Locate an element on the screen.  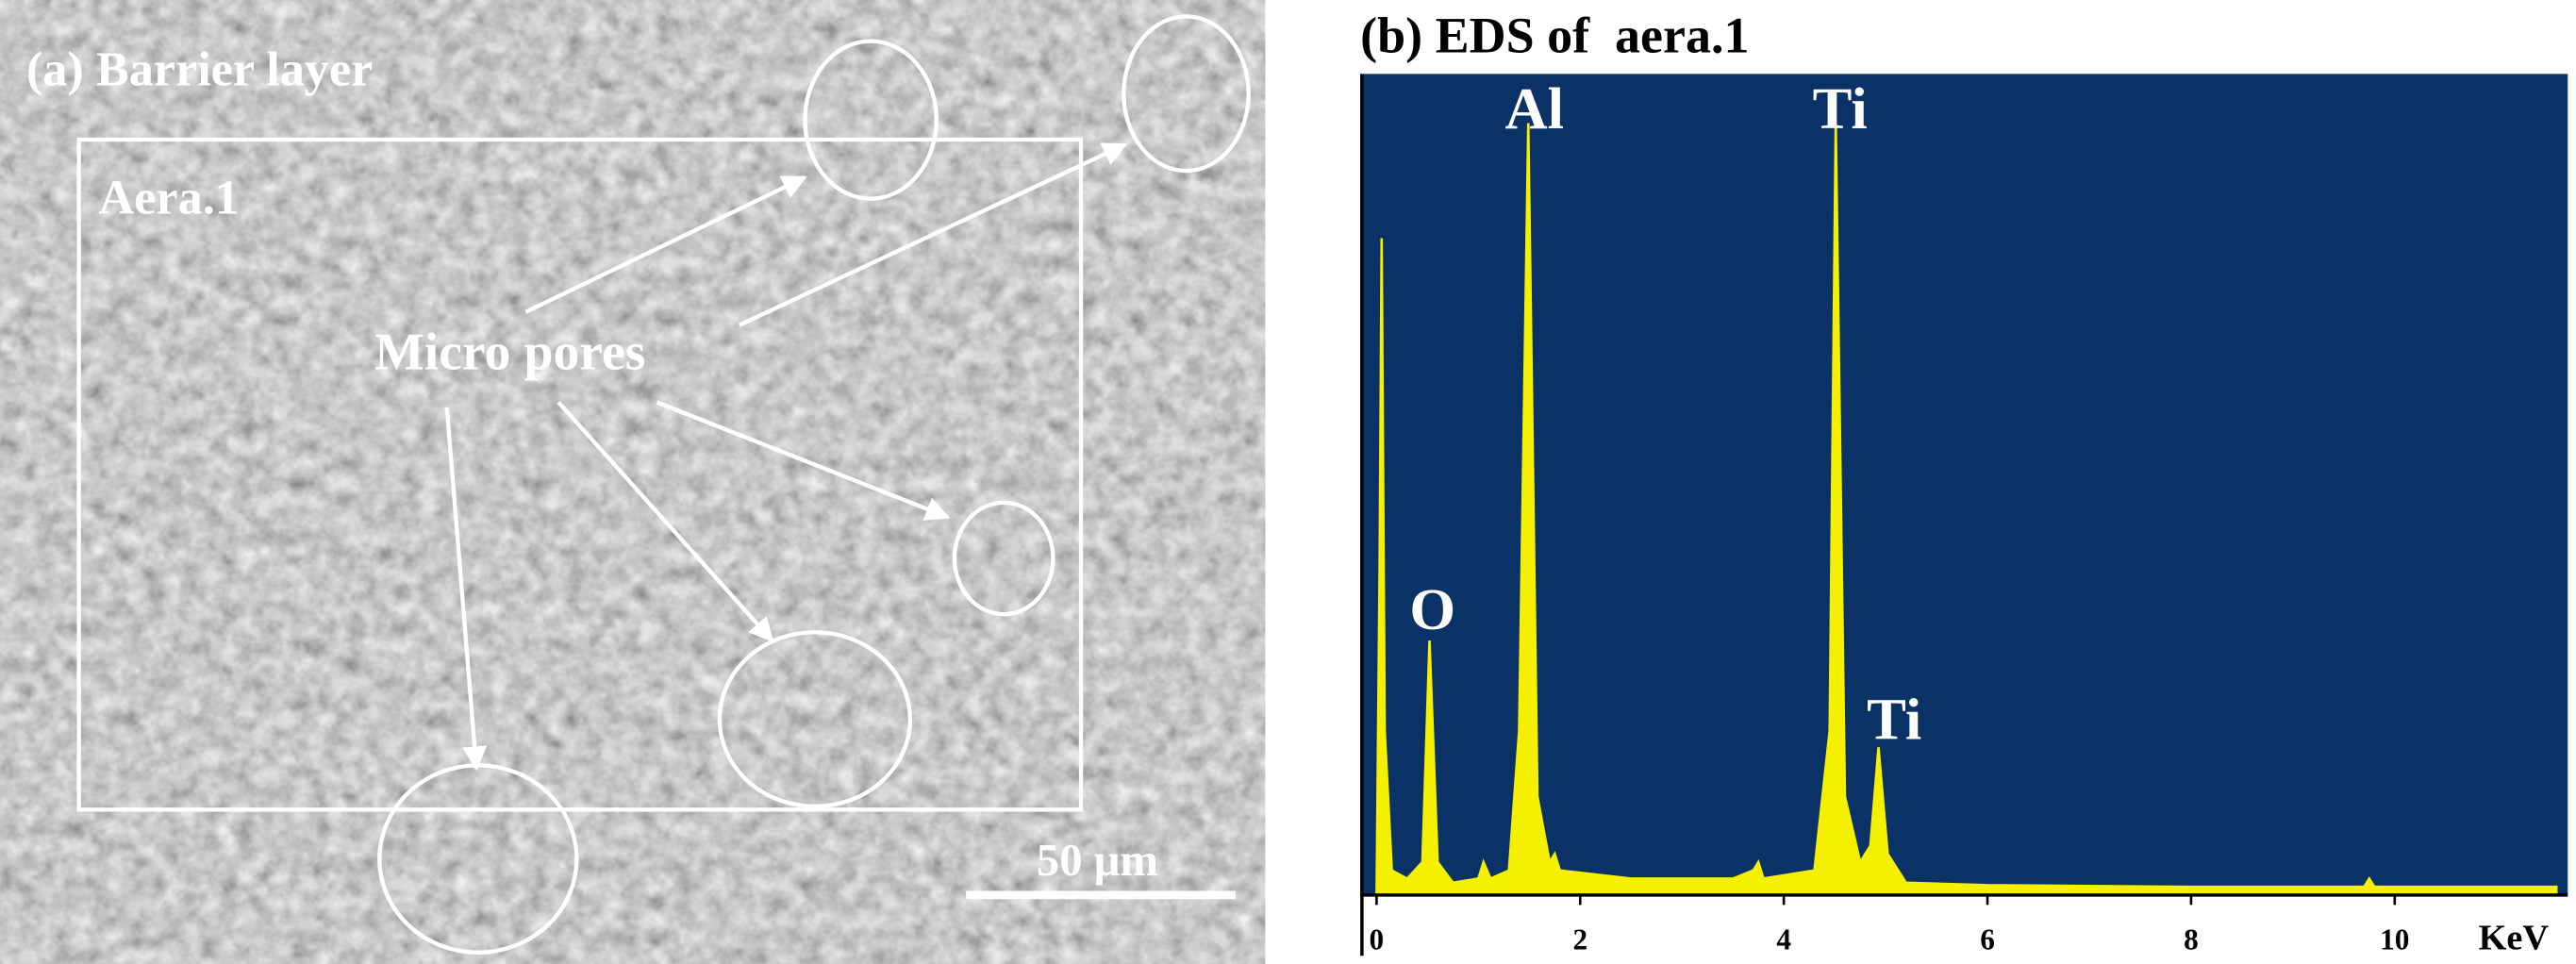
x-tick-label: 0 is located at coordinates (1377, 939).